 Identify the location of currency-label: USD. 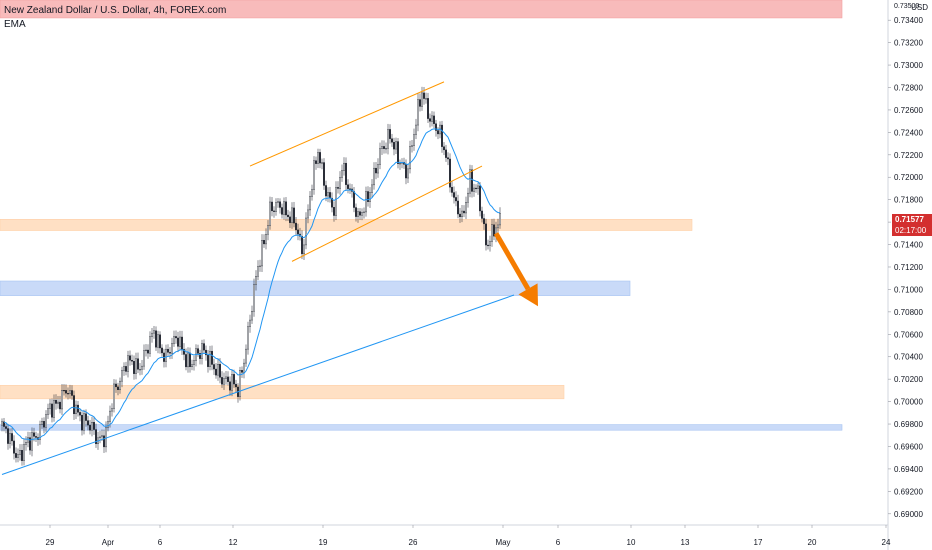
(919, 7).